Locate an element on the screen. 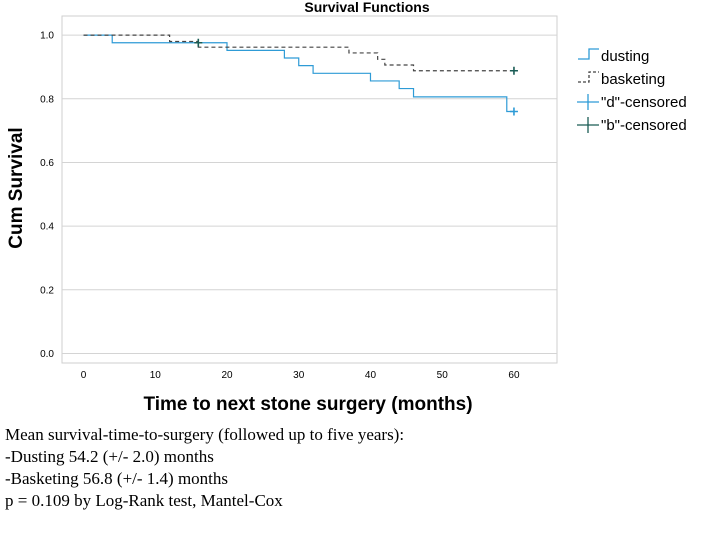  legend-item: "d"-censored is located at coordinates (632, 102).